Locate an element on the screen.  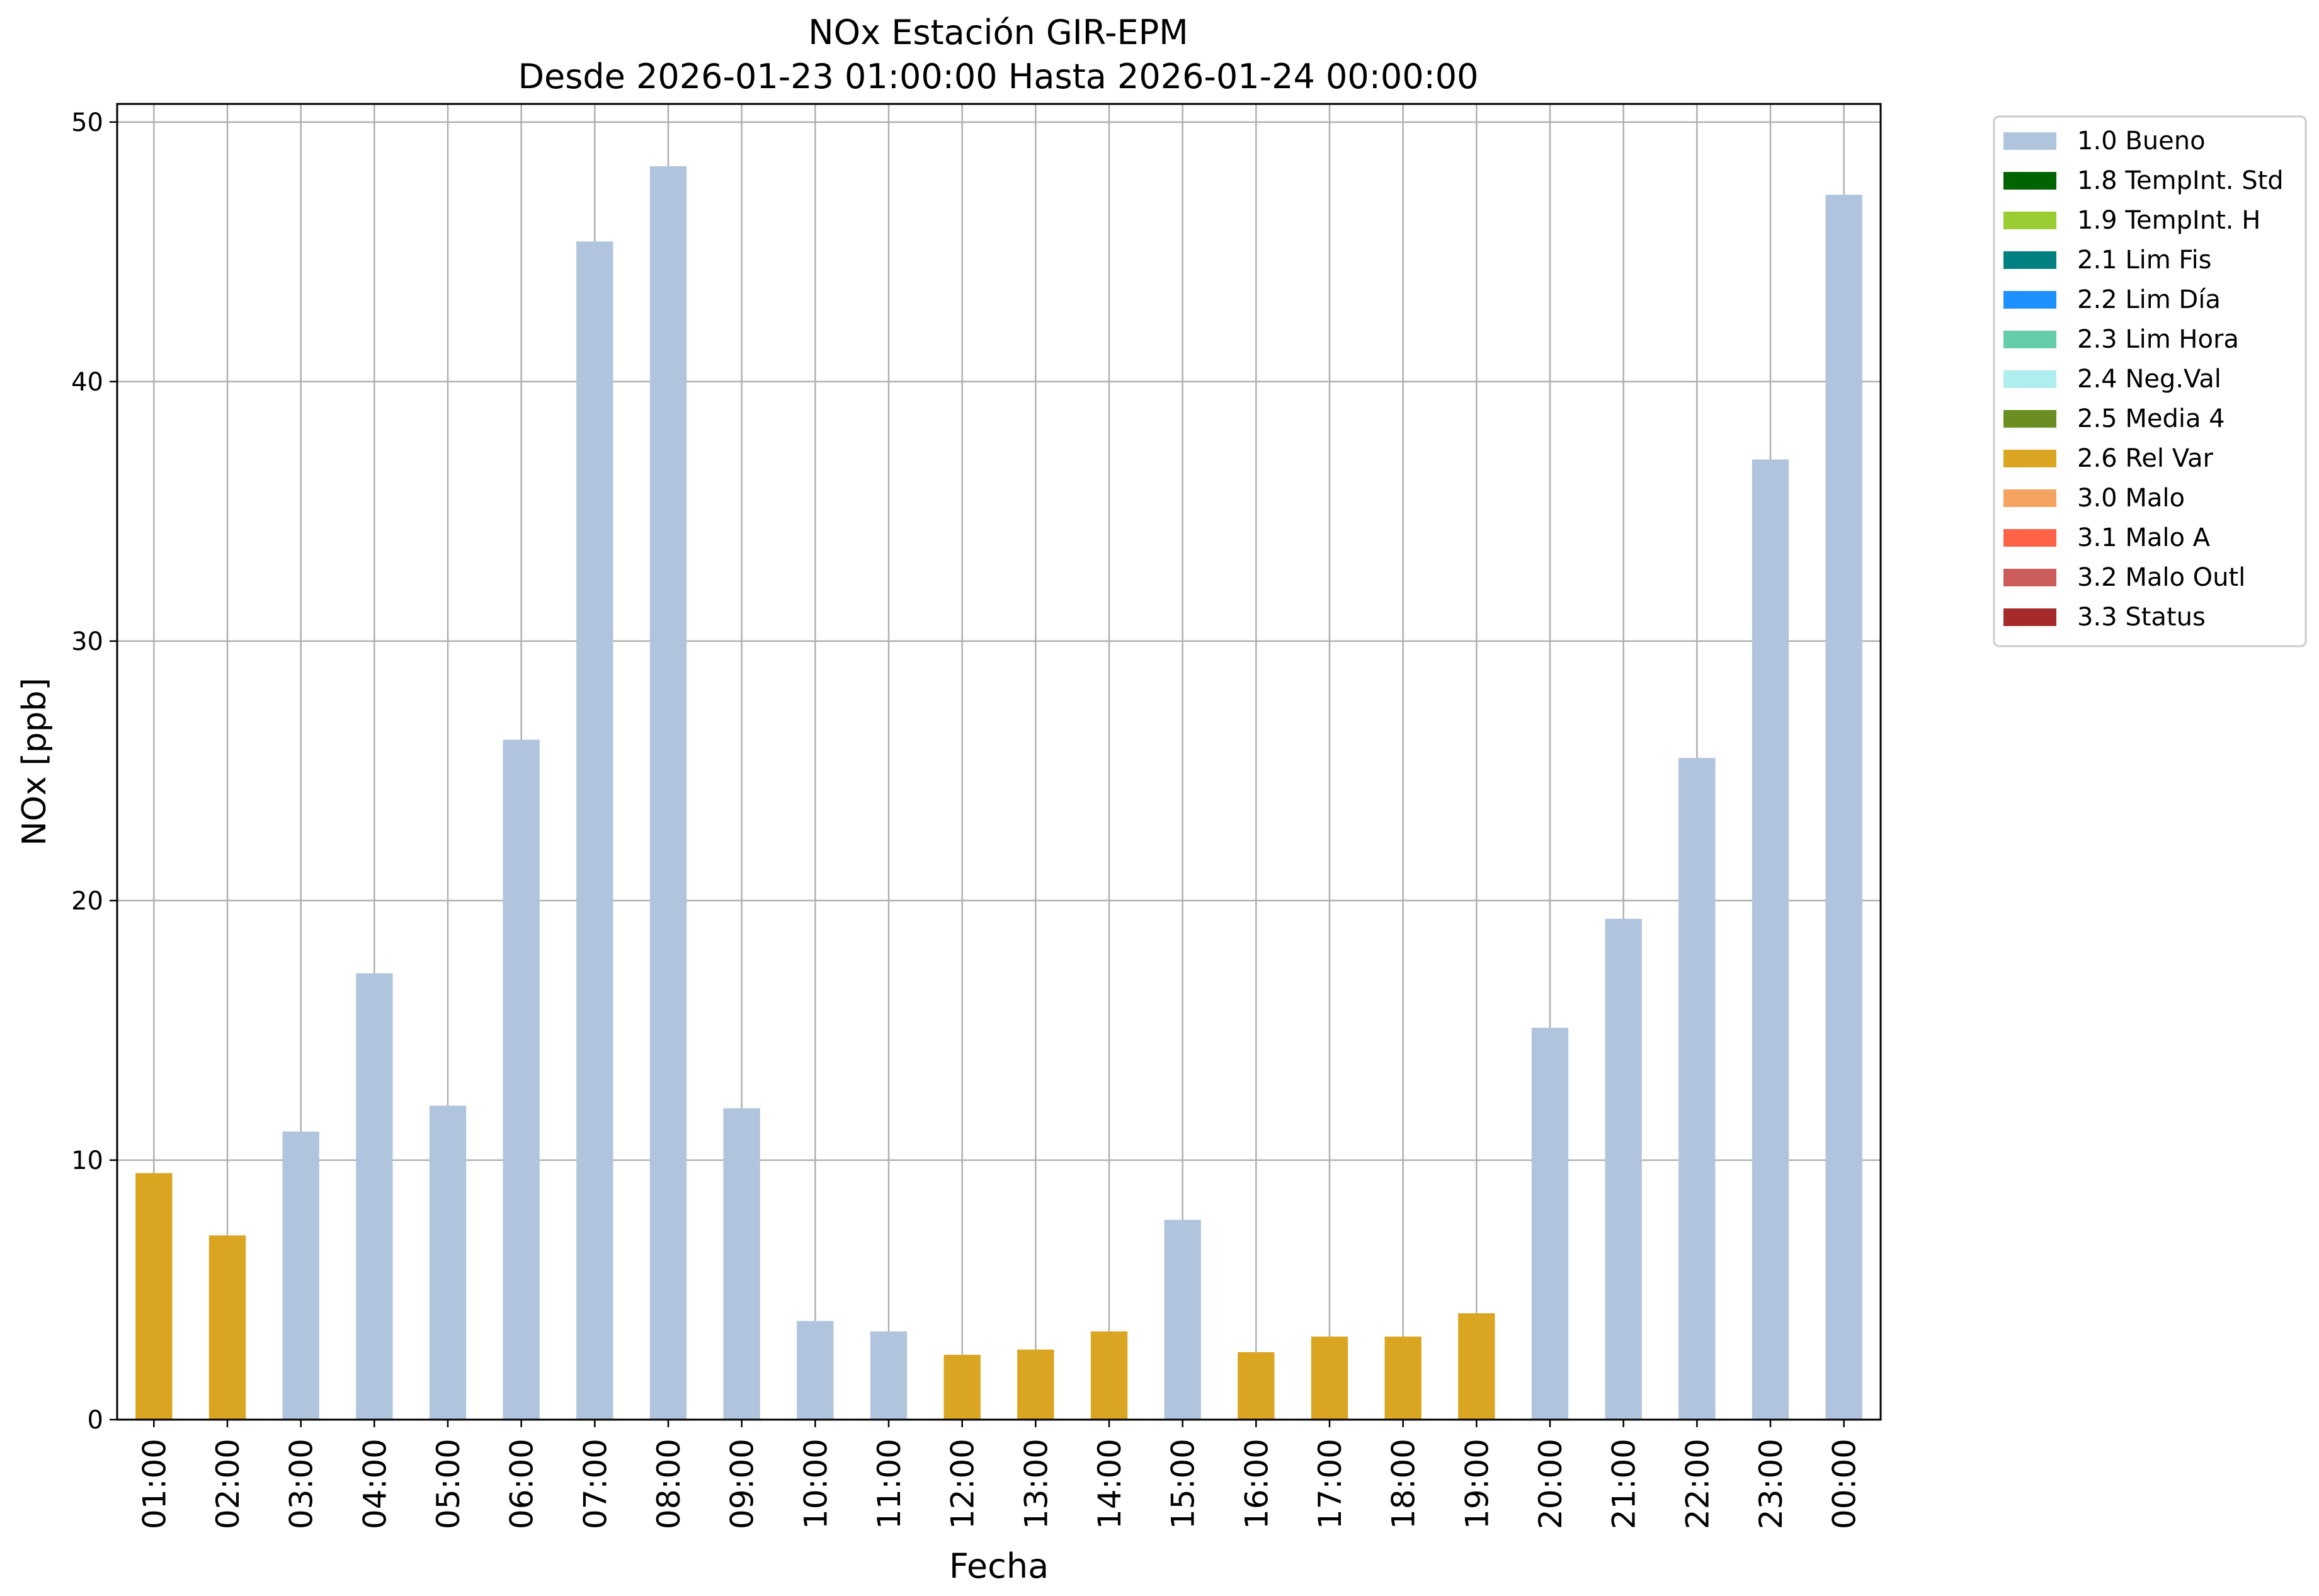
legend-label: 3.3 Status is located at coordinates (2141, 617).